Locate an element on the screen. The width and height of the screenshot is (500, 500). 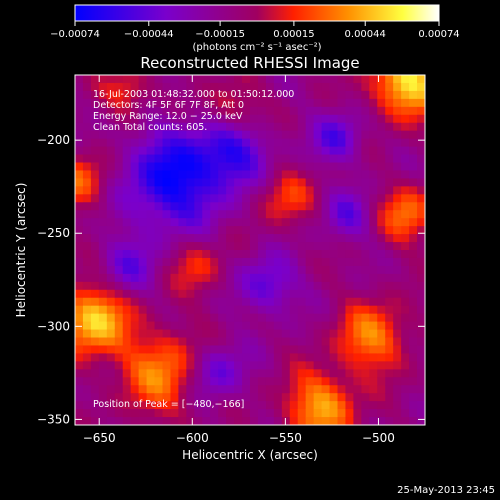
colorbar-tick-label: 0.00015 is located at coordinates (293, 34).